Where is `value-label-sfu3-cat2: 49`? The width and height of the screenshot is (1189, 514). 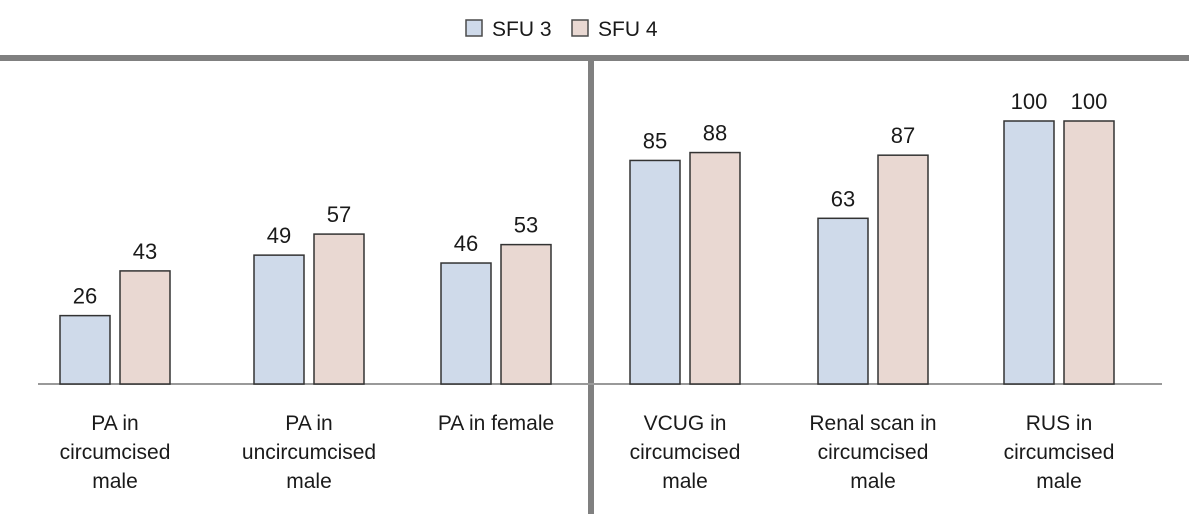
value-label-sfu3-cat2: 49 is located at coordinates (279, 235).